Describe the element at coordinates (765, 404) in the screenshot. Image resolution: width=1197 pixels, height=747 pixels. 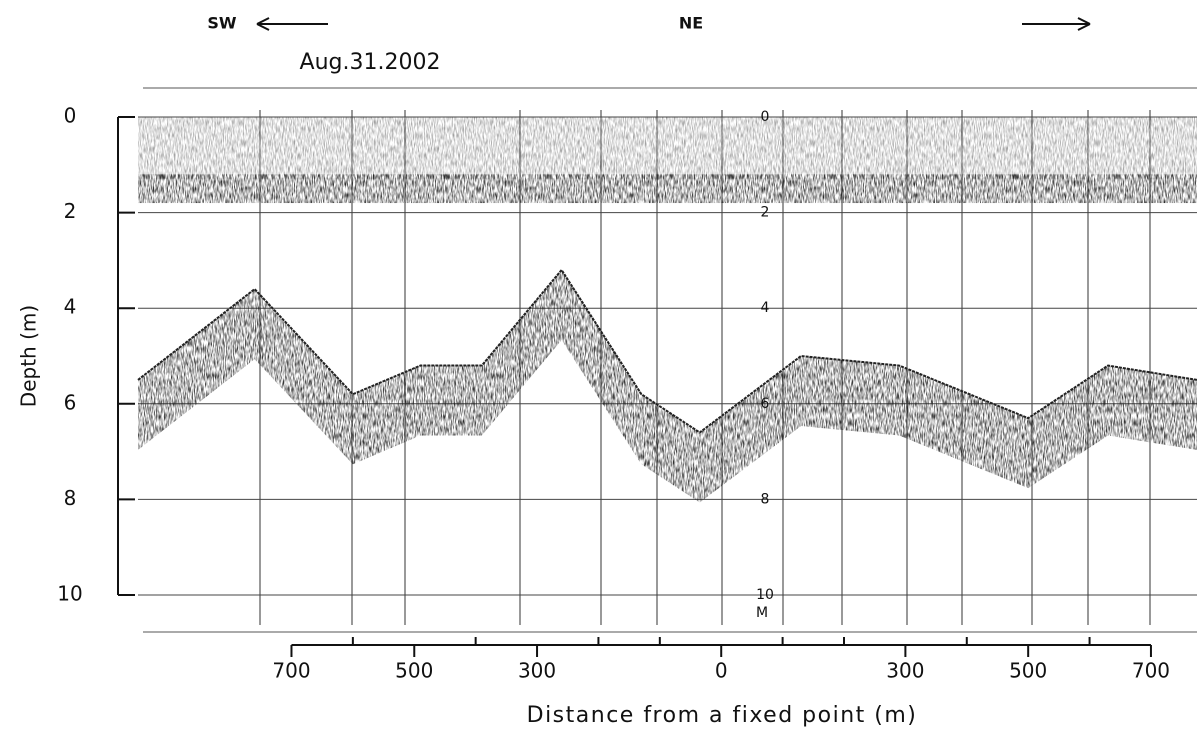
I see `inner-depth-label: 6` at that location.